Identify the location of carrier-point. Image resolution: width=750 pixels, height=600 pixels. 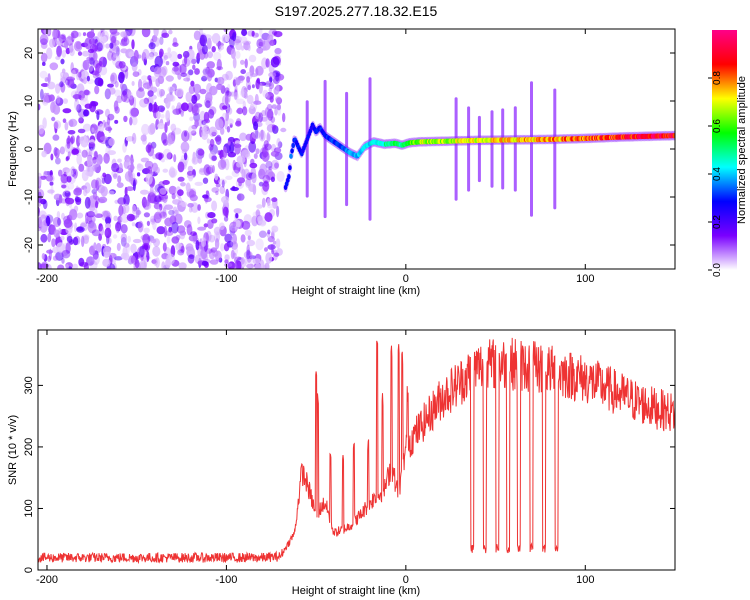
(293, 145).